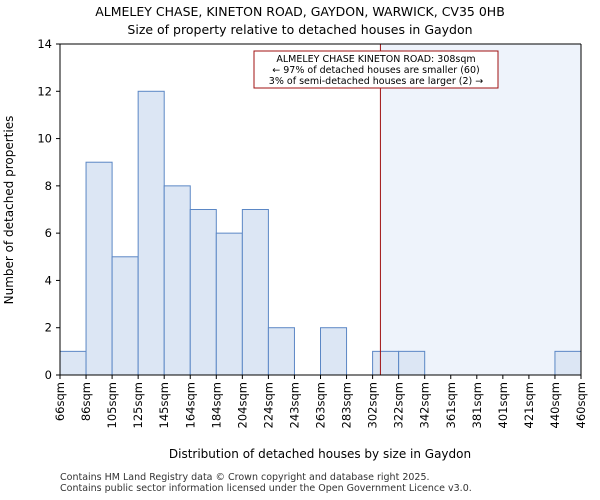 This screenshot has width=600, height=500. I want to click on x-tick-label: 302sqm, so click(373, 405).